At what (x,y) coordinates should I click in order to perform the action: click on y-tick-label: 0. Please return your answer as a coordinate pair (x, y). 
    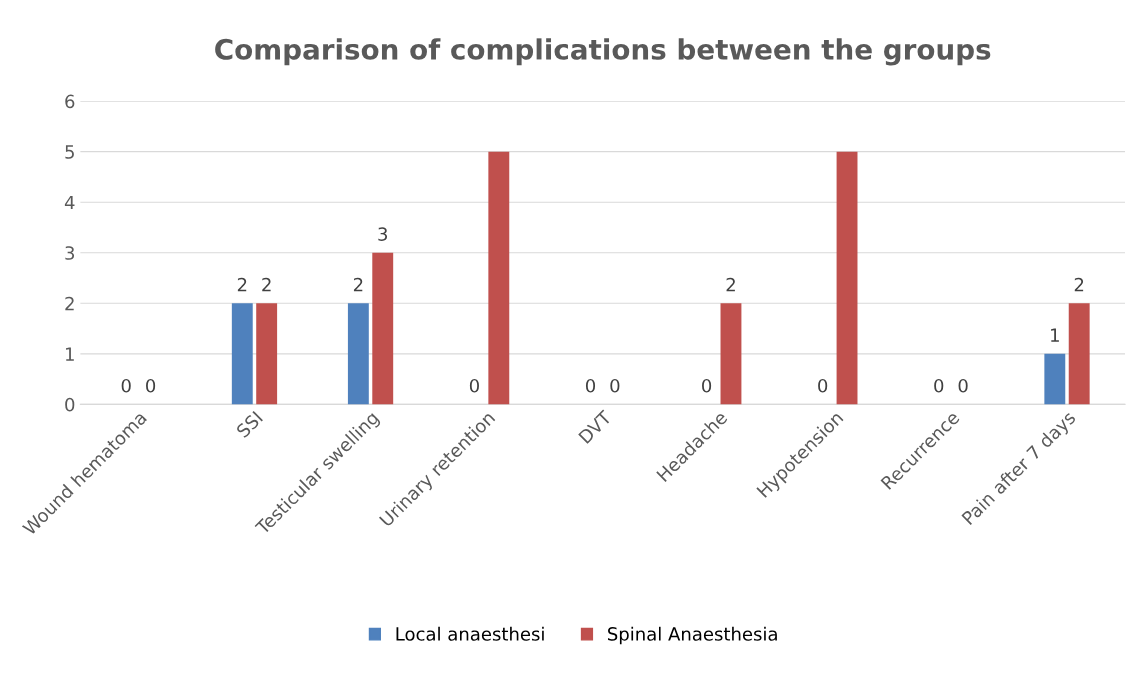
    Looking at the image, I should click on (70, 404).